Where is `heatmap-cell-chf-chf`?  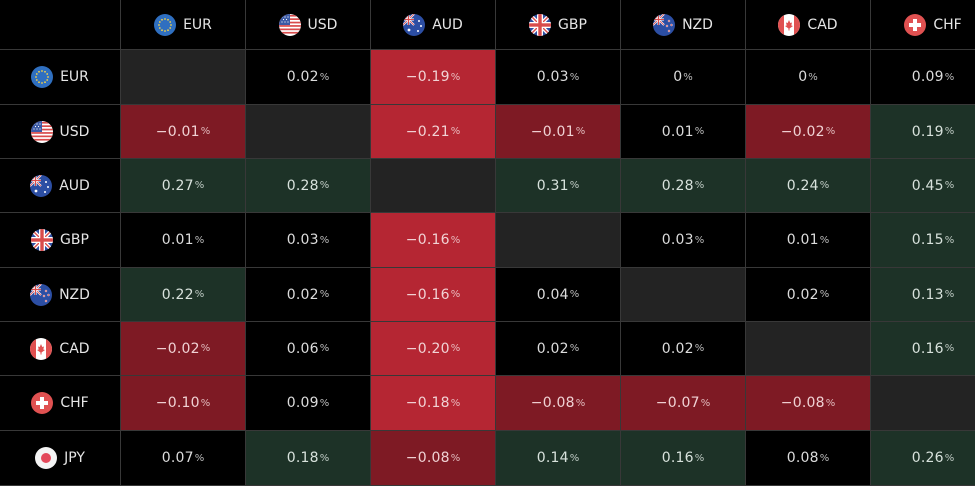 heatmap-cell-chf-chf is located at coordinates (923, 403).